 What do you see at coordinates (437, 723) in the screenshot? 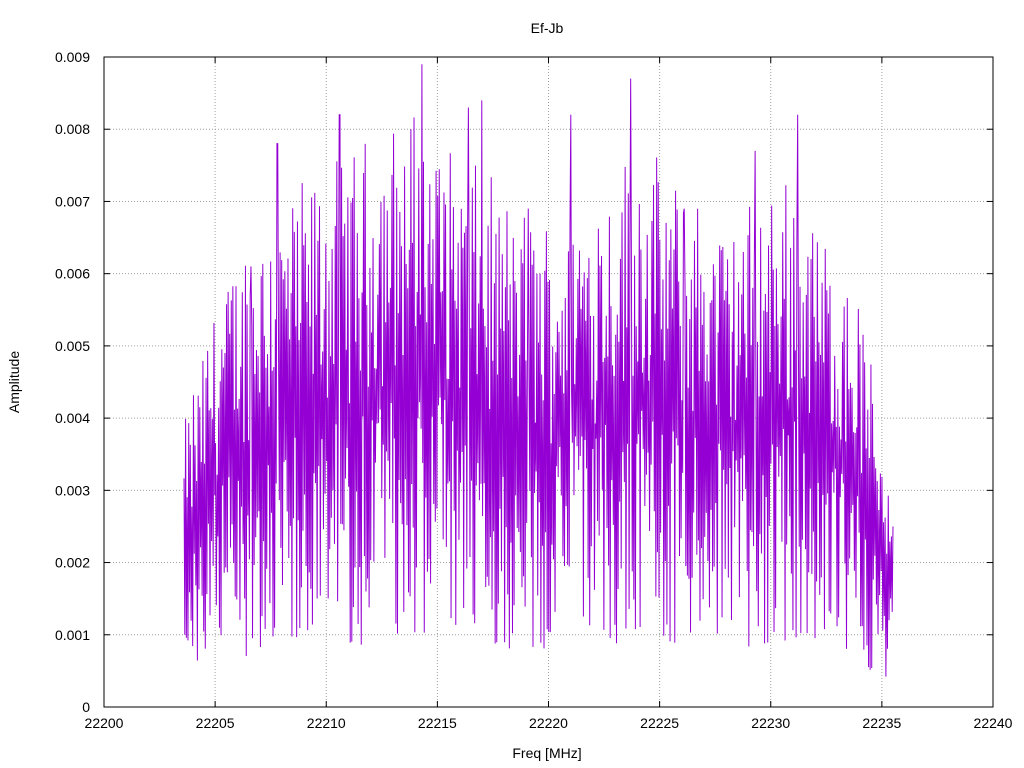
I see `x-tick-label: 22215` at bounding box center [437, 723].